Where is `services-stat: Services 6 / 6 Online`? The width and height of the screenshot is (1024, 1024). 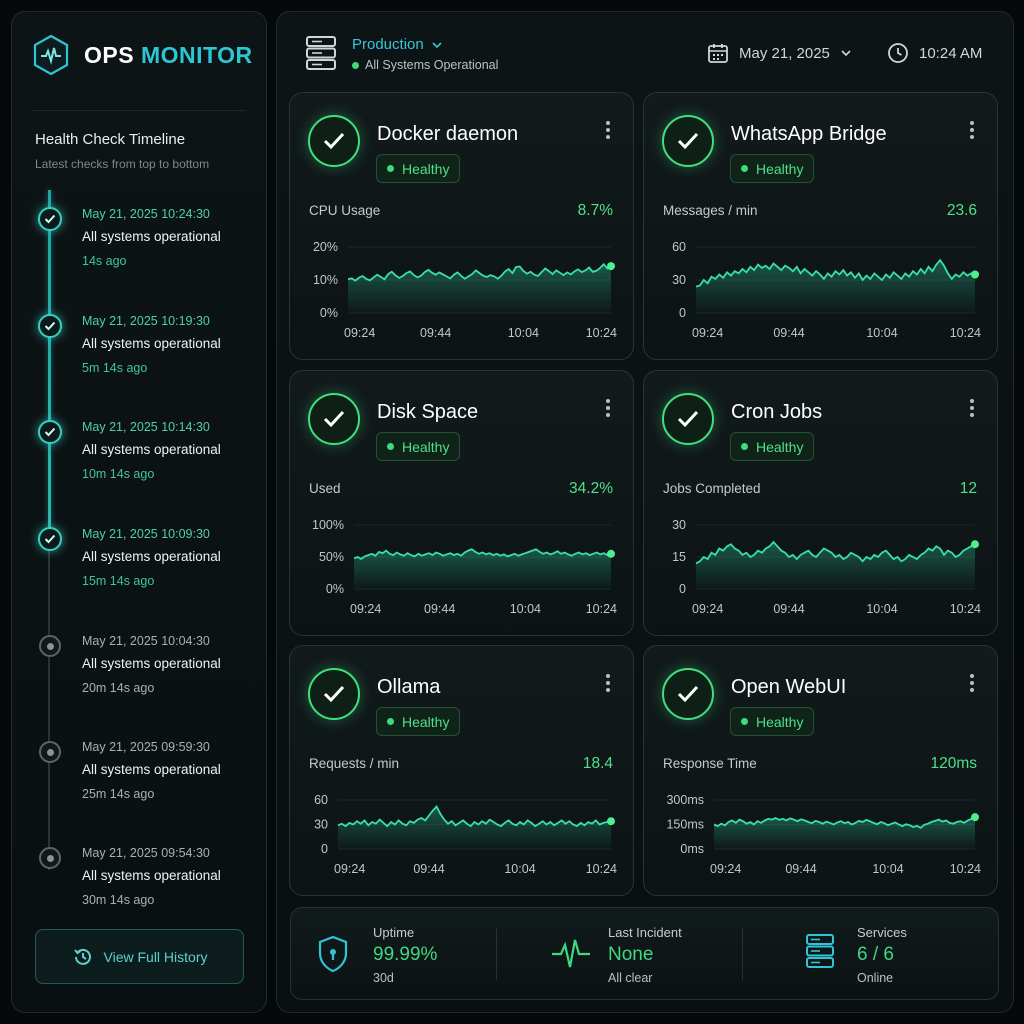
services-stat: Services 6 / 6 Online is located at coordinates (885, 954).